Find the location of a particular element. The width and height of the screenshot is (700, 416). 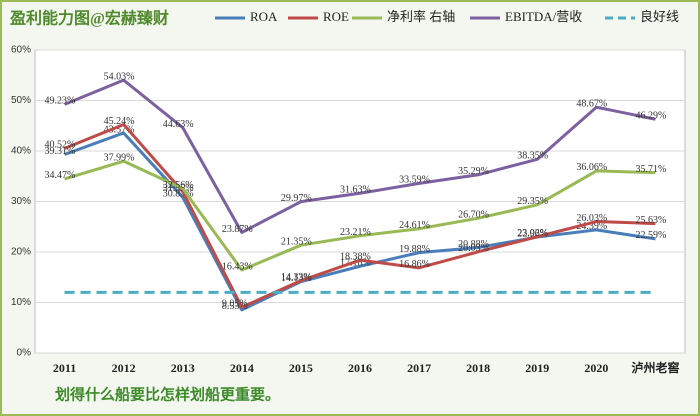

y-tick-label: 10% is located at coordinates (21, 302).